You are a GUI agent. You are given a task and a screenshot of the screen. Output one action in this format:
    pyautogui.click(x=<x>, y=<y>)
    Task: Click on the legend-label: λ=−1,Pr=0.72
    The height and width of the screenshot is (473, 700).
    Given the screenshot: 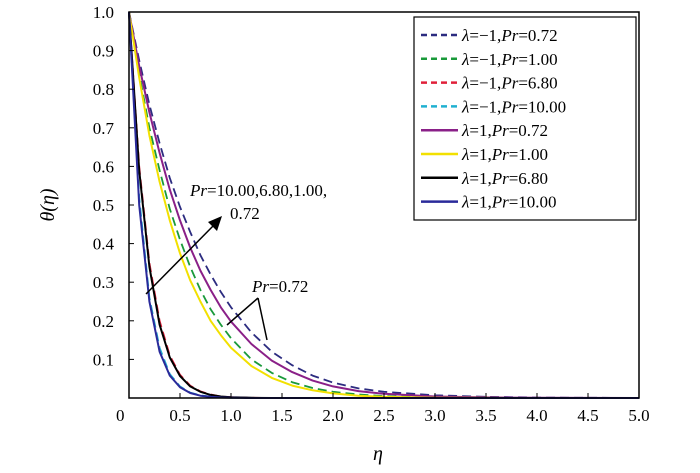 What is the action you would take?
    pyautogui.click(x=509, y=35)
    